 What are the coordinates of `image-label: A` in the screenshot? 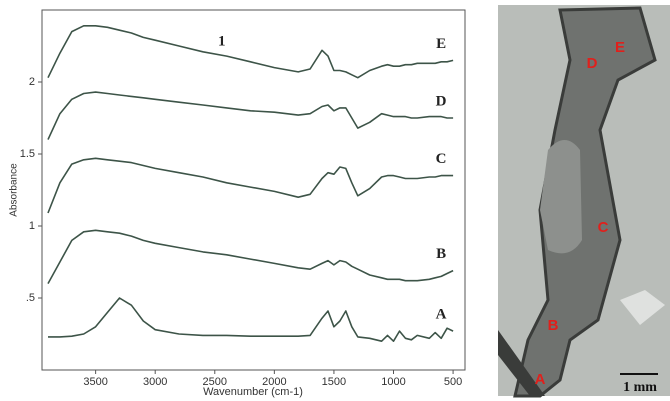 It's located at (540, 379).